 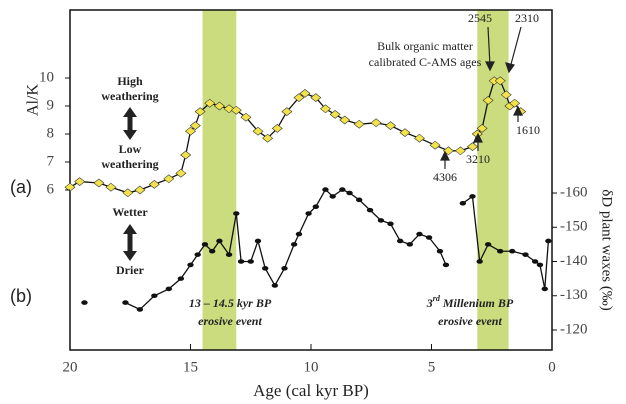 What do you see at coordinates (478, 159) in the screenshot?
I see `age-label: 3210` at bounding box center [478, 159].